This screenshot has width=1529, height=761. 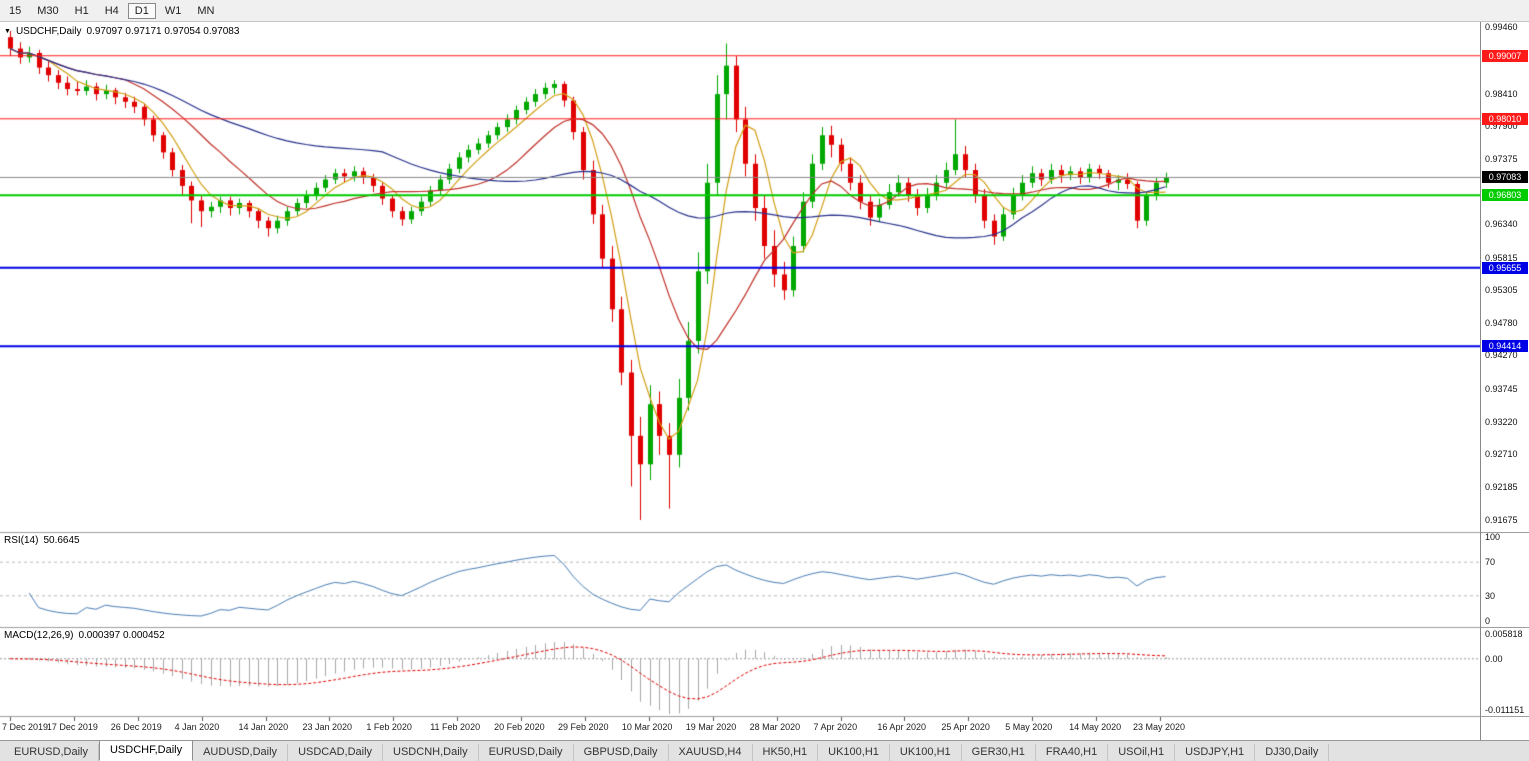 What do you see at coordinates (1501, 289) in the screenshot?
I see `price-tick-0.95305: 0.95305` at bounding box center [1501, 289].